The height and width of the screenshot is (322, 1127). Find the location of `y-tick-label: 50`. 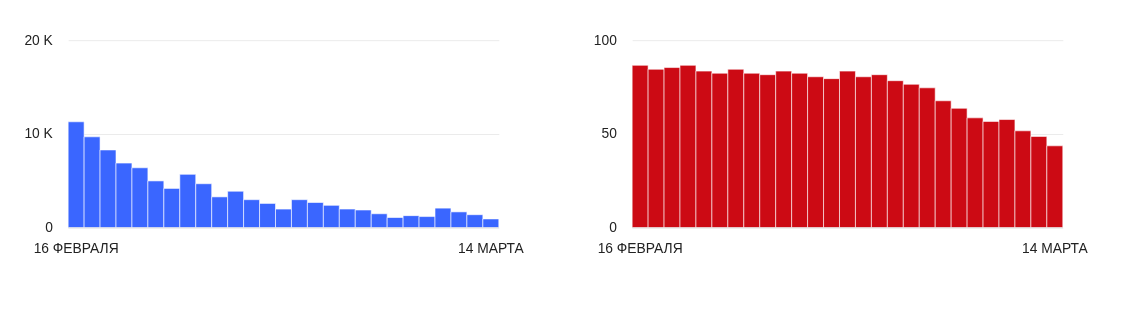

y-tick-label: 50 is located at coordinates (609, 133).